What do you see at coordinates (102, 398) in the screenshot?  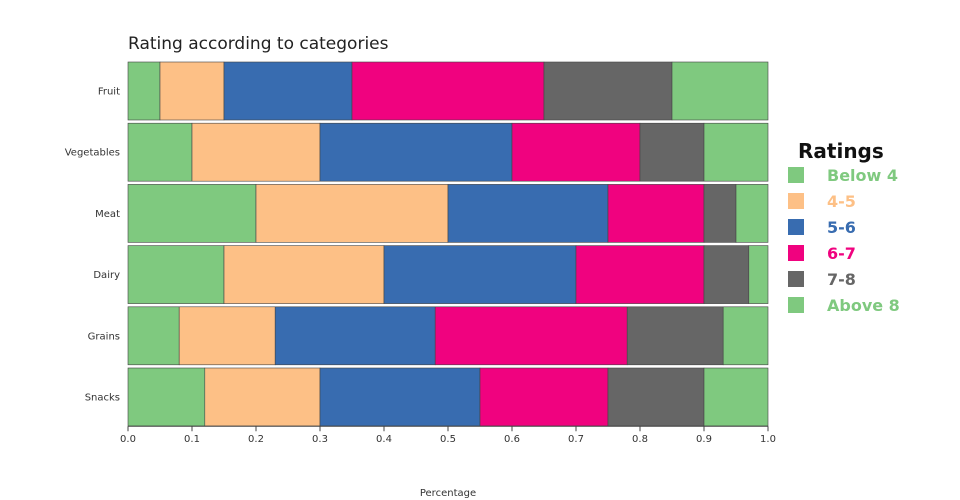 I see `y-tick-label: Snacks` at bounding box center [102, 398].